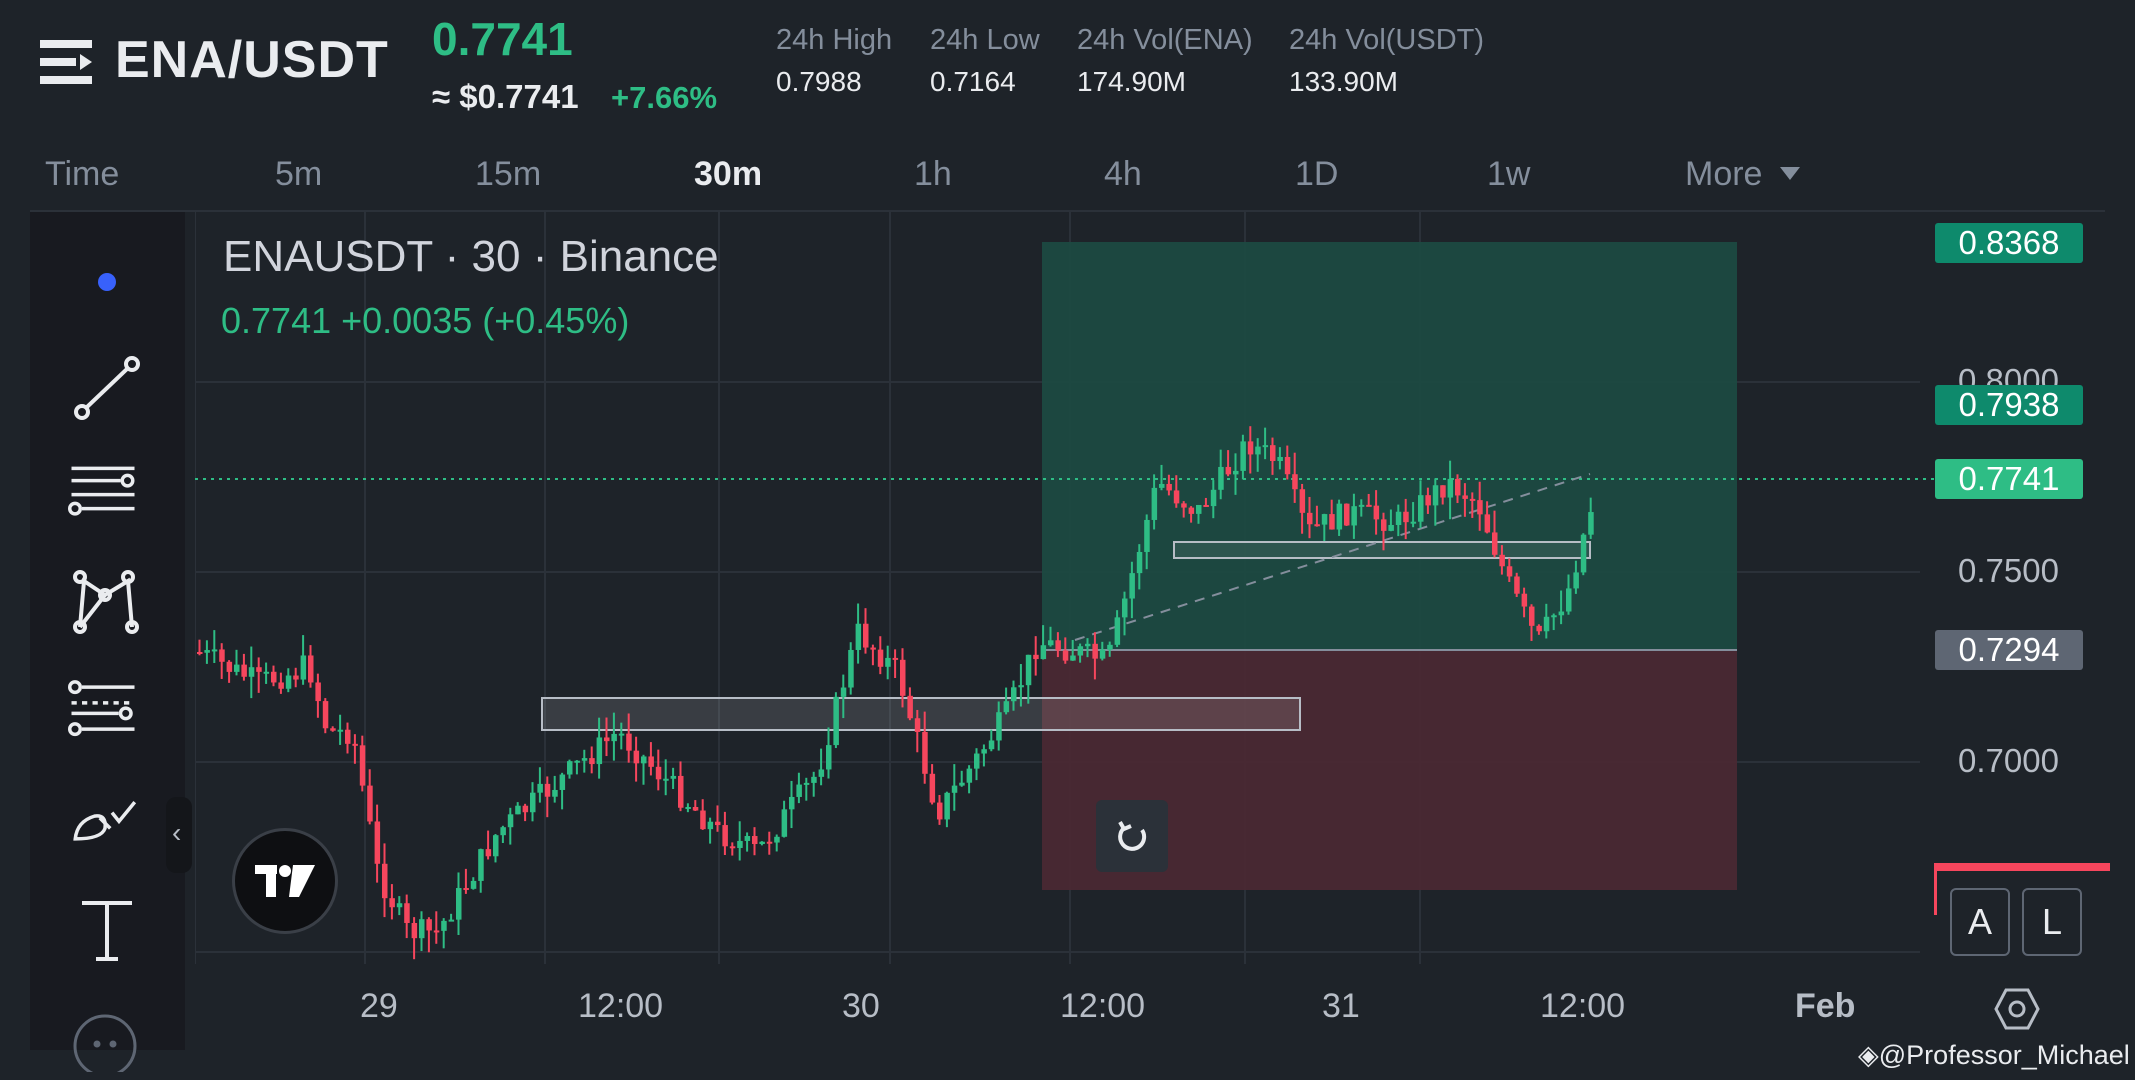  What do you see at coordinates (728, 174) in the screenshot?
I see `tab-30m: 30m` at bounding box center [728, 174].